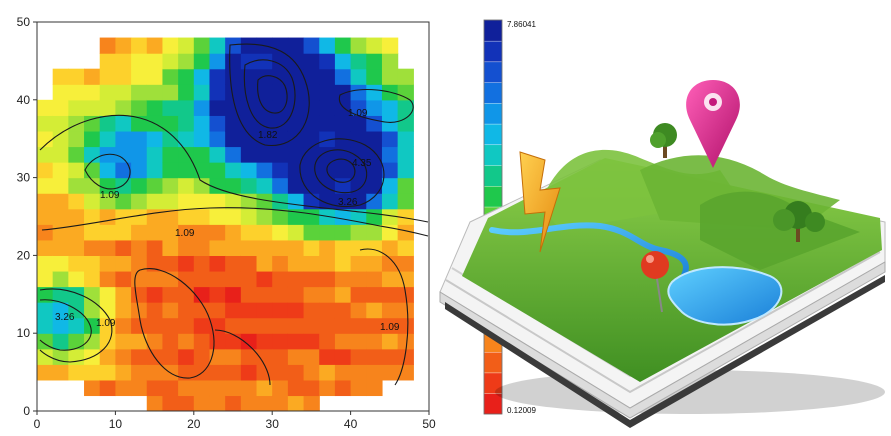 This screenshot has height=436, width=891. Describe the element at coordinates (24, 255) in the screenshot. I see `y-tick-label: 20` at that location.